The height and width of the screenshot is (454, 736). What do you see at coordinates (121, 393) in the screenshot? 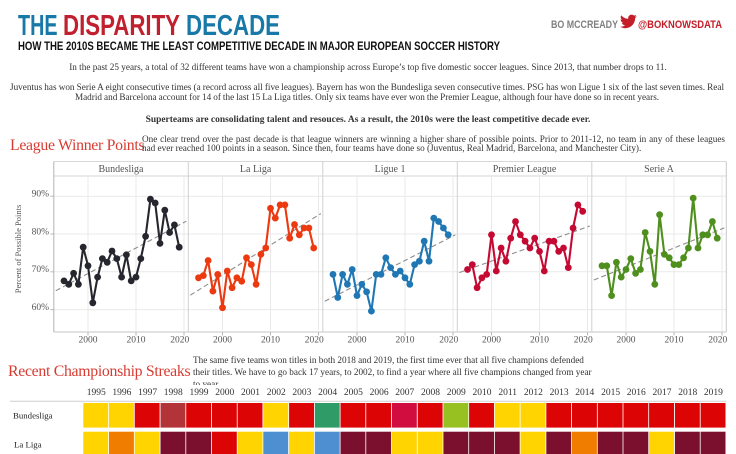
I see `svg-text: 1996` at bounding box center [121, 393].